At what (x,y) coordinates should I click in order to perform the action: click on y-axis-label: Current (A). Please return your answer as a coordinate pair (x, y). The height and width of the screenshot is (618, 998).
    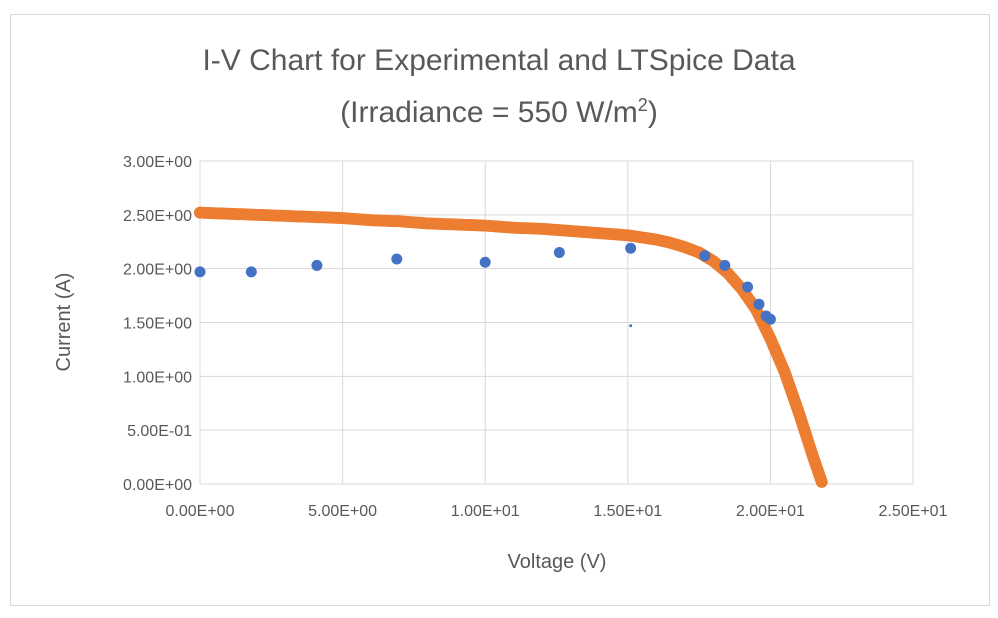
    Looking at the image, I should click on (64, 322).